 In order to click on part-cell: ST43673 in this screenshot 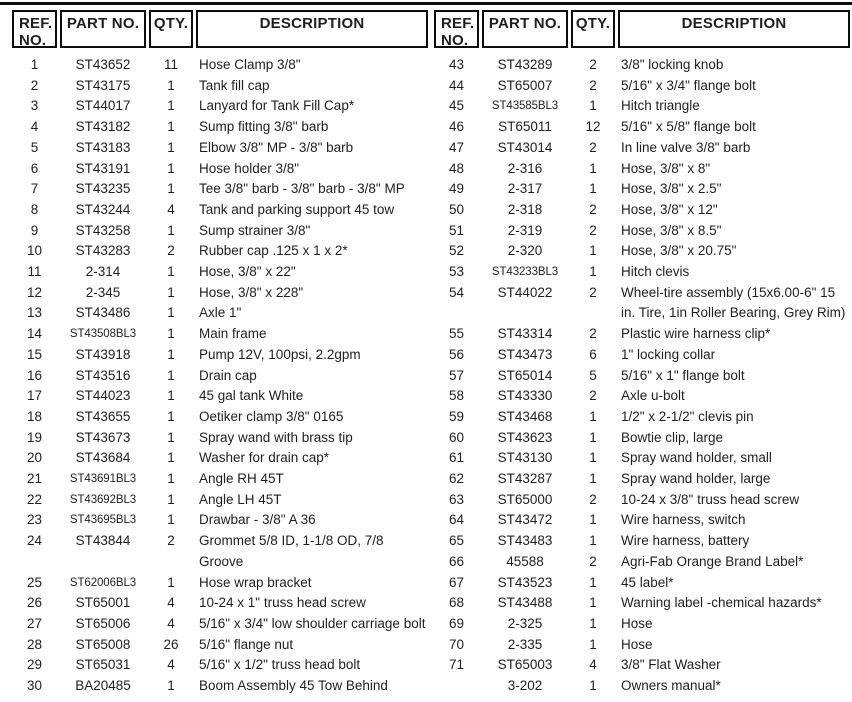, I will do `click(103, 437)`.